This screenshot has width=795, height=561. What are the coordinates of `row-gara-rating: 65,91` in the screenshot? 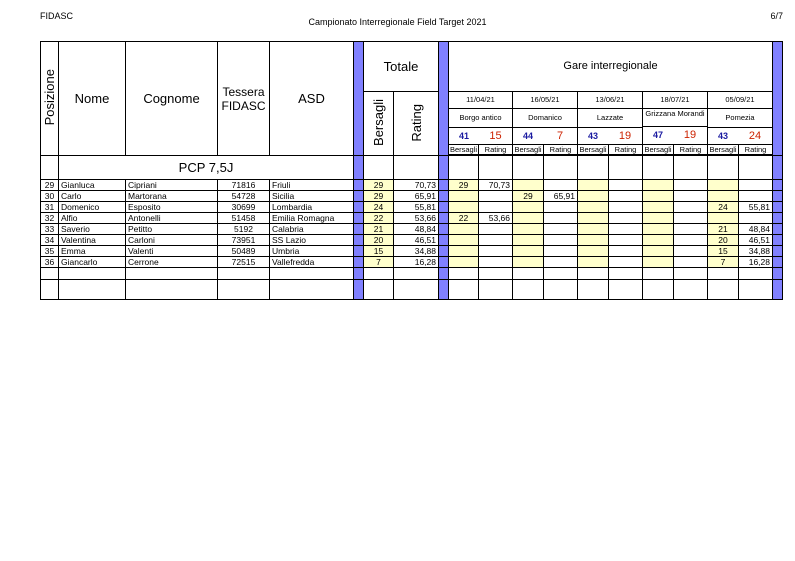 It's located at (560, 196).